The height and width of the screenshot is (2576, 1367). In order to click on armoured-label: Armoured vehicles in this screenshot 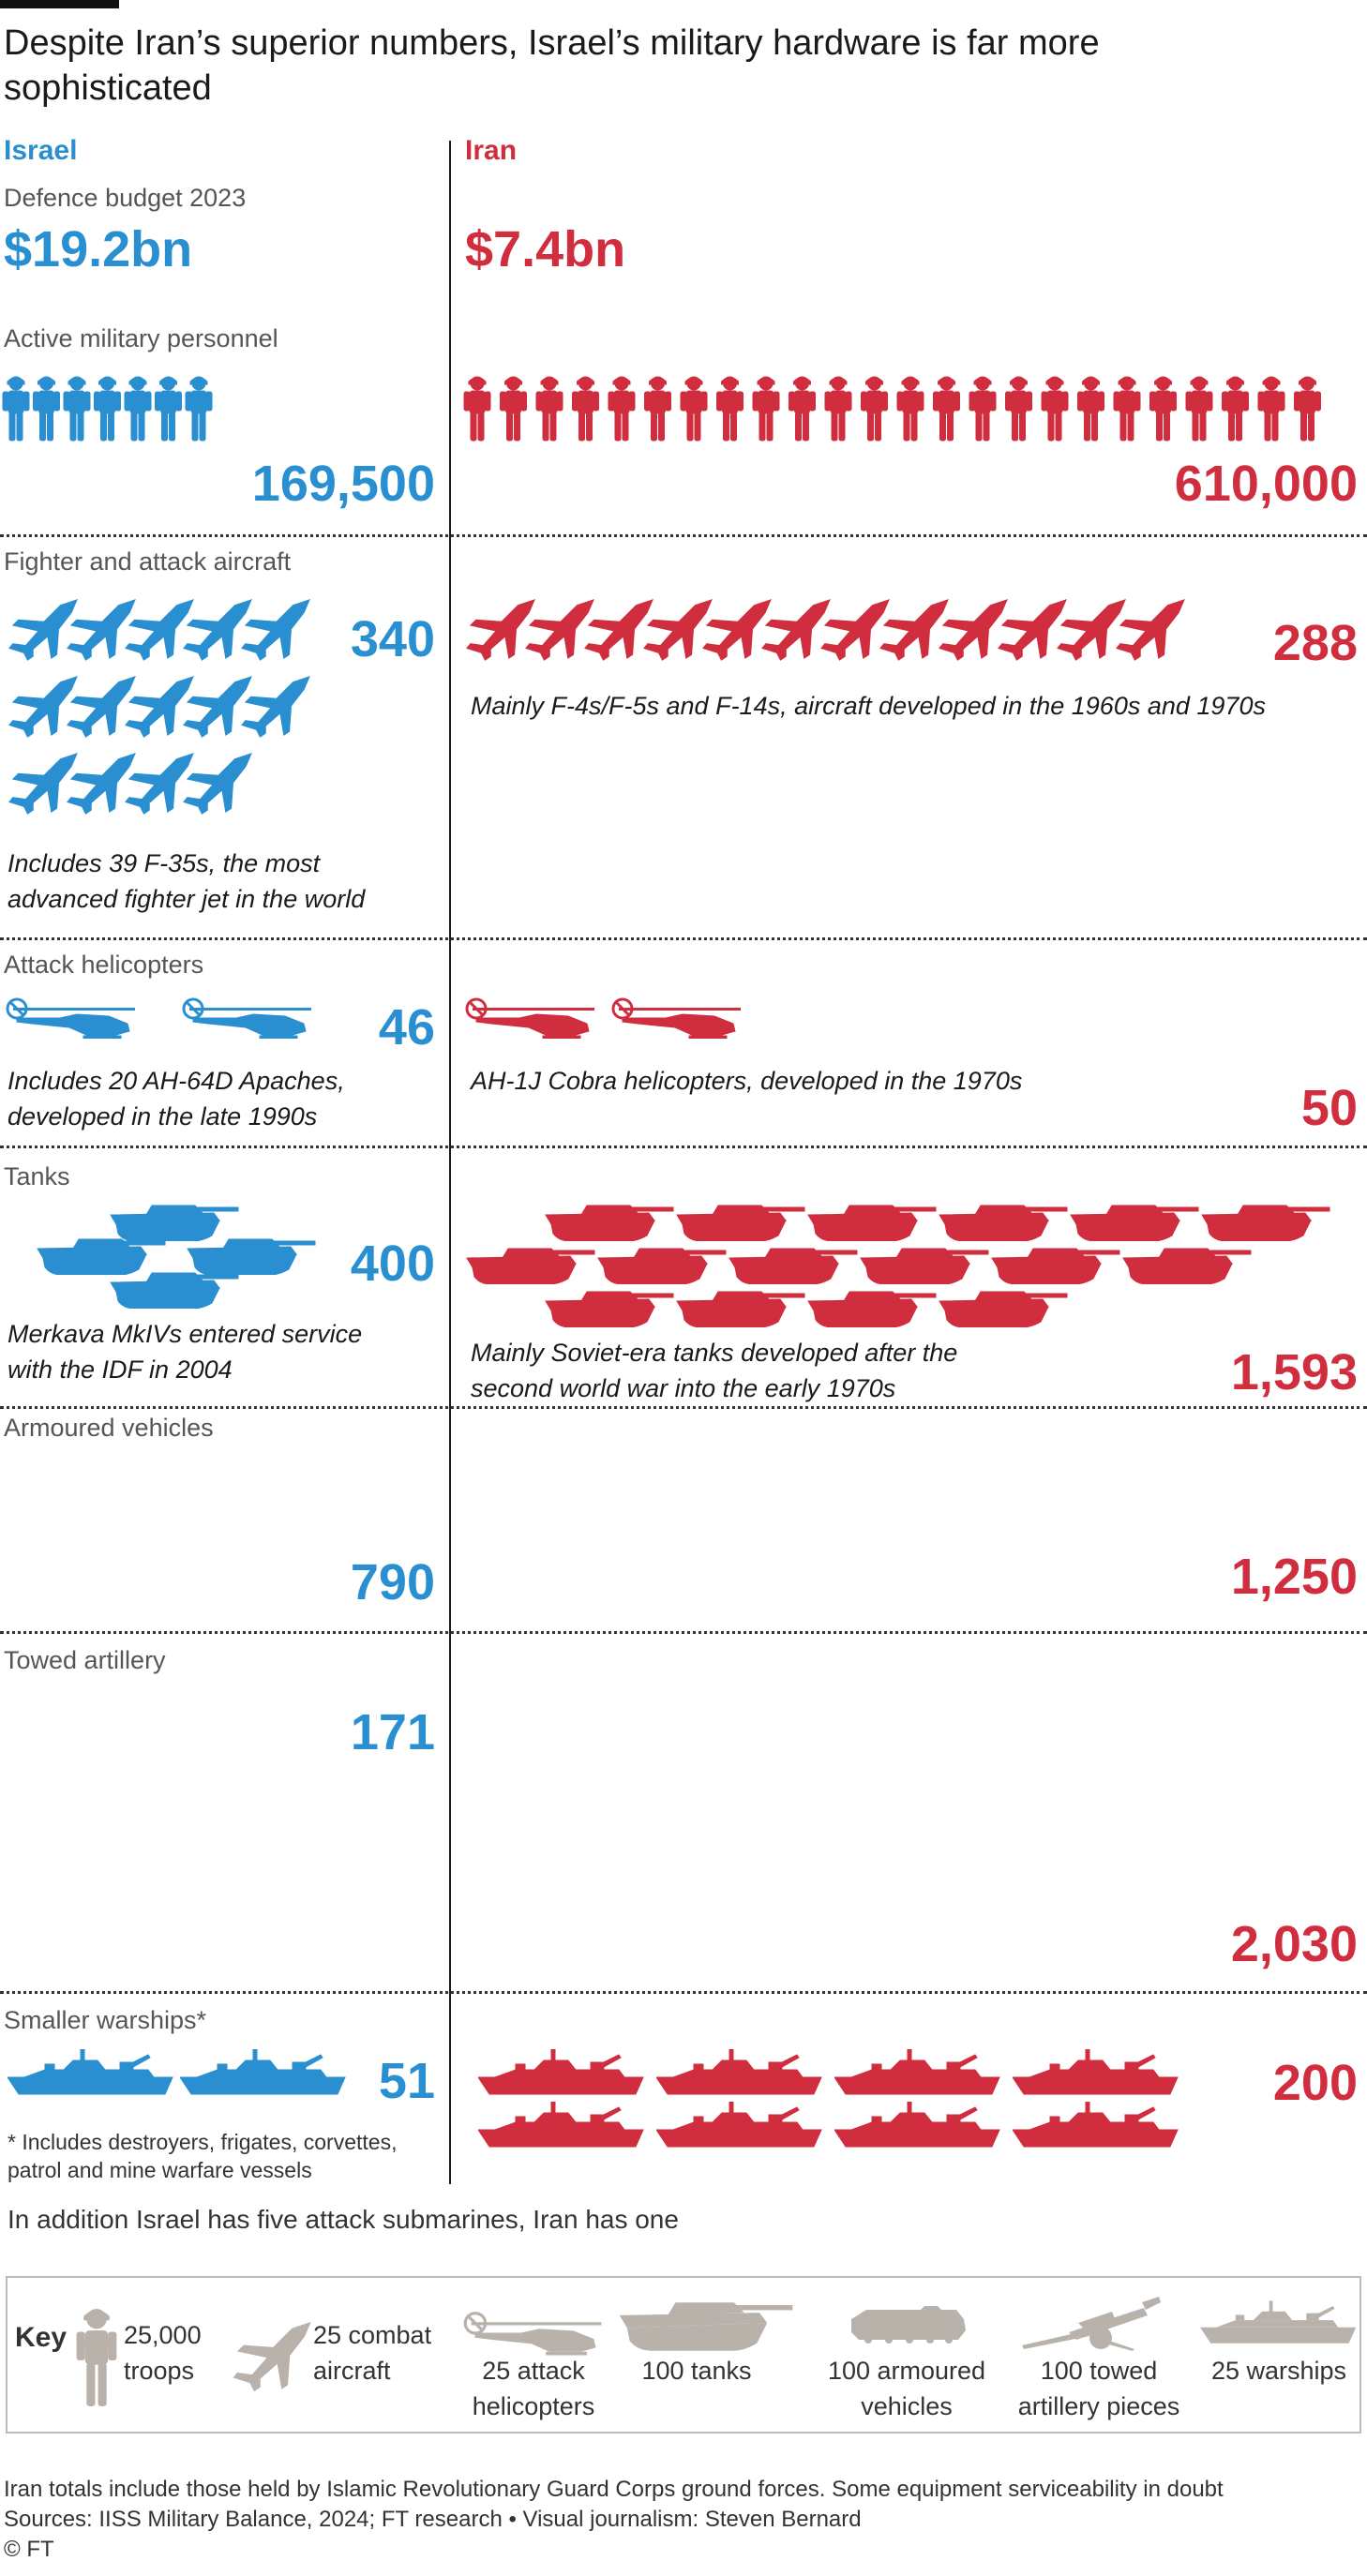, I will do `click(109, 1428)`.